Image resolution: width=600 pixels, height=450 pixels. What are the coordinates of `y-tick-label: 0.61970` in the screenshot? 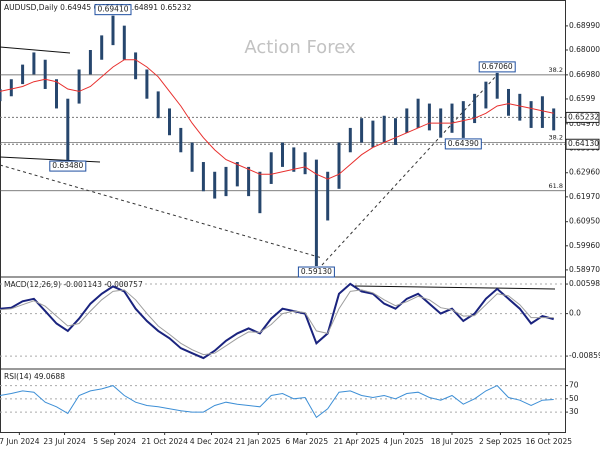 It's located at (584, 196).